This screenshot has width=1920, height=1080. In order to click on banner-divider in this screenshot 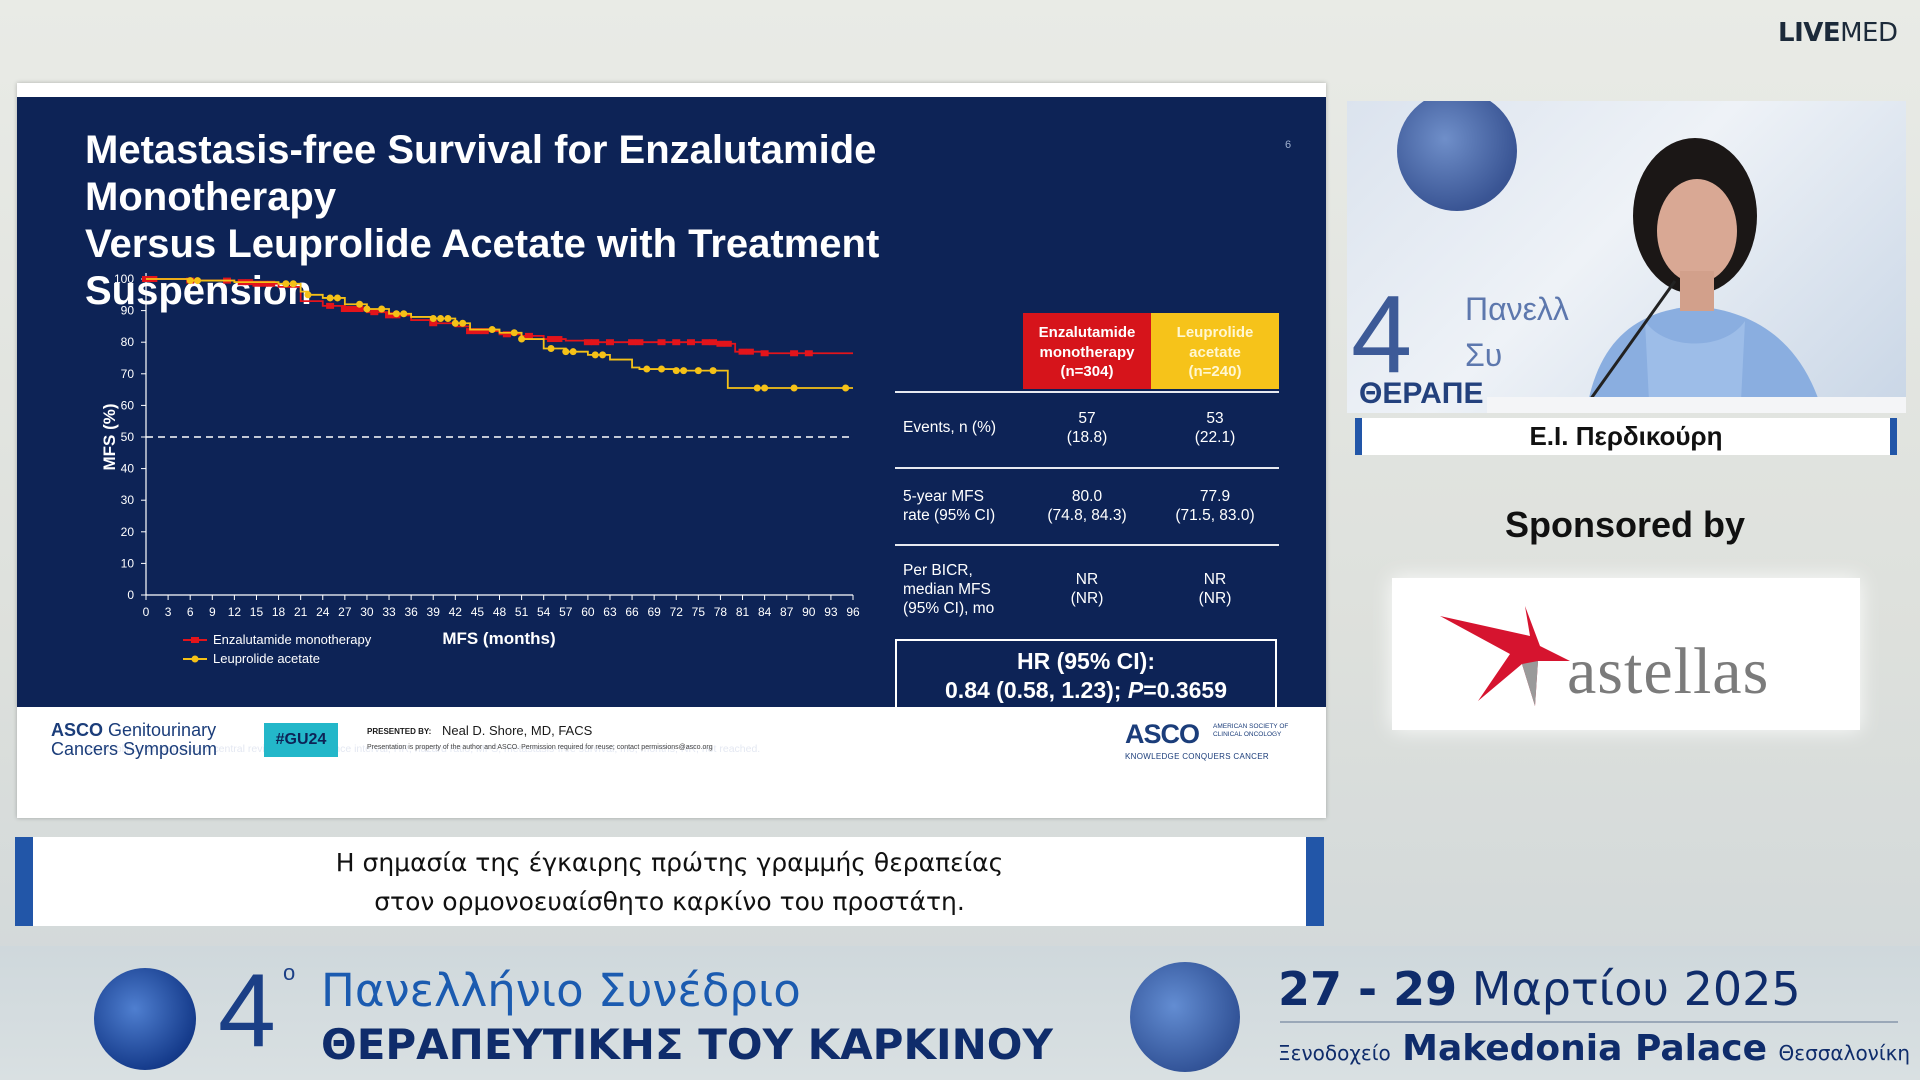, I will do `click(1589, 1022)`.